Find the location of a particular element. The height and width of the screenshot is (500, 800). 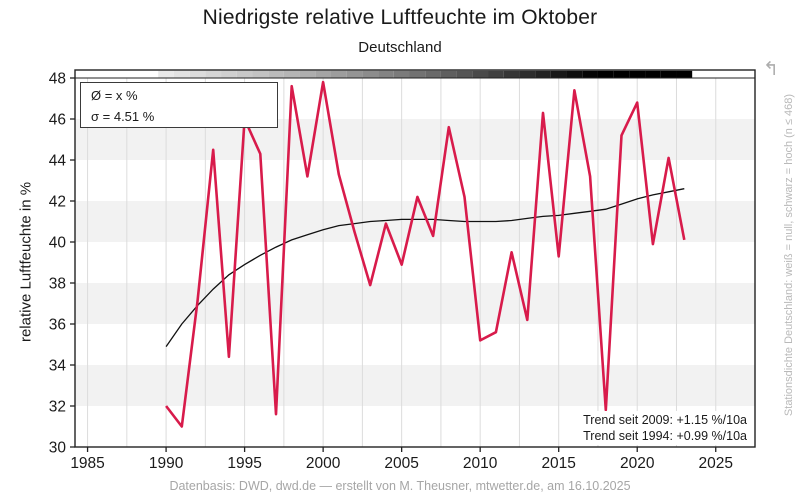

x-tick-label: 2020 is located at coordinates (637, 463).